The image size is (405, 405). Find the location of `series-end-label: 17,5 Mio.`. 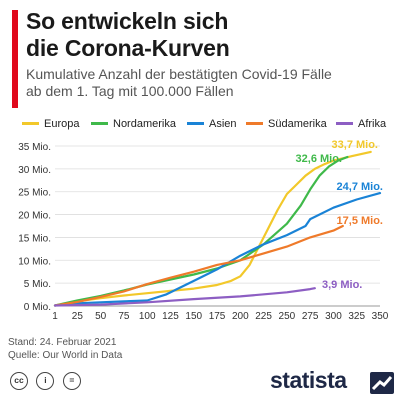

series-end-label: 17,5 Mio. is located at coordinates (360, 221).